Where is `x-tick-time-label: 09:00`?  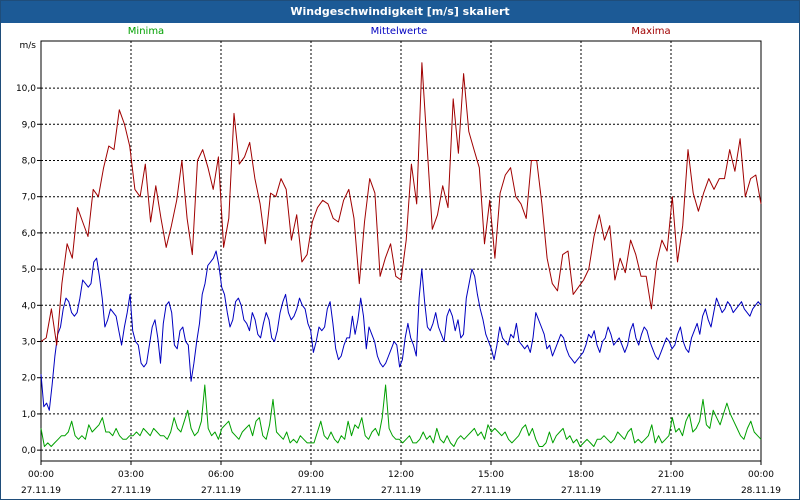
x-tick-time-label: 09:00 is located at coordinates (311, 475).